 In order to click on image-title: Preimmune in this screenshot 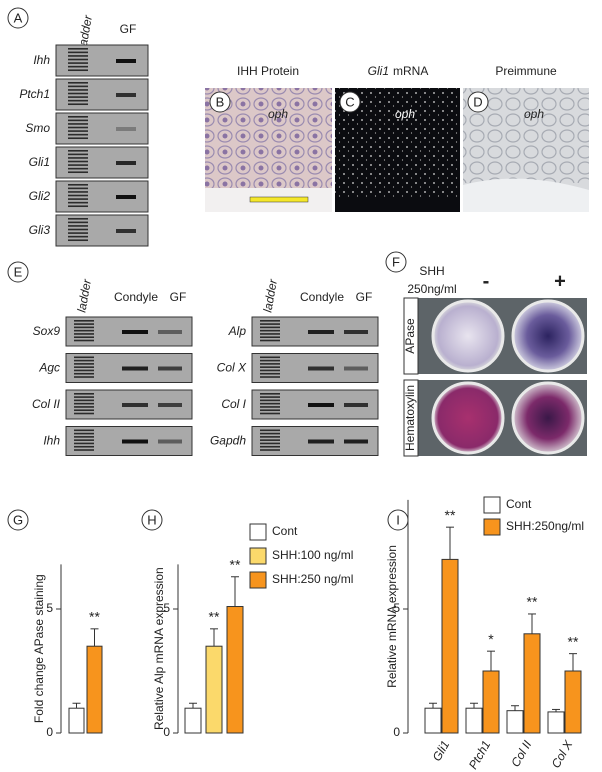, I will do `click(526, 71)`.